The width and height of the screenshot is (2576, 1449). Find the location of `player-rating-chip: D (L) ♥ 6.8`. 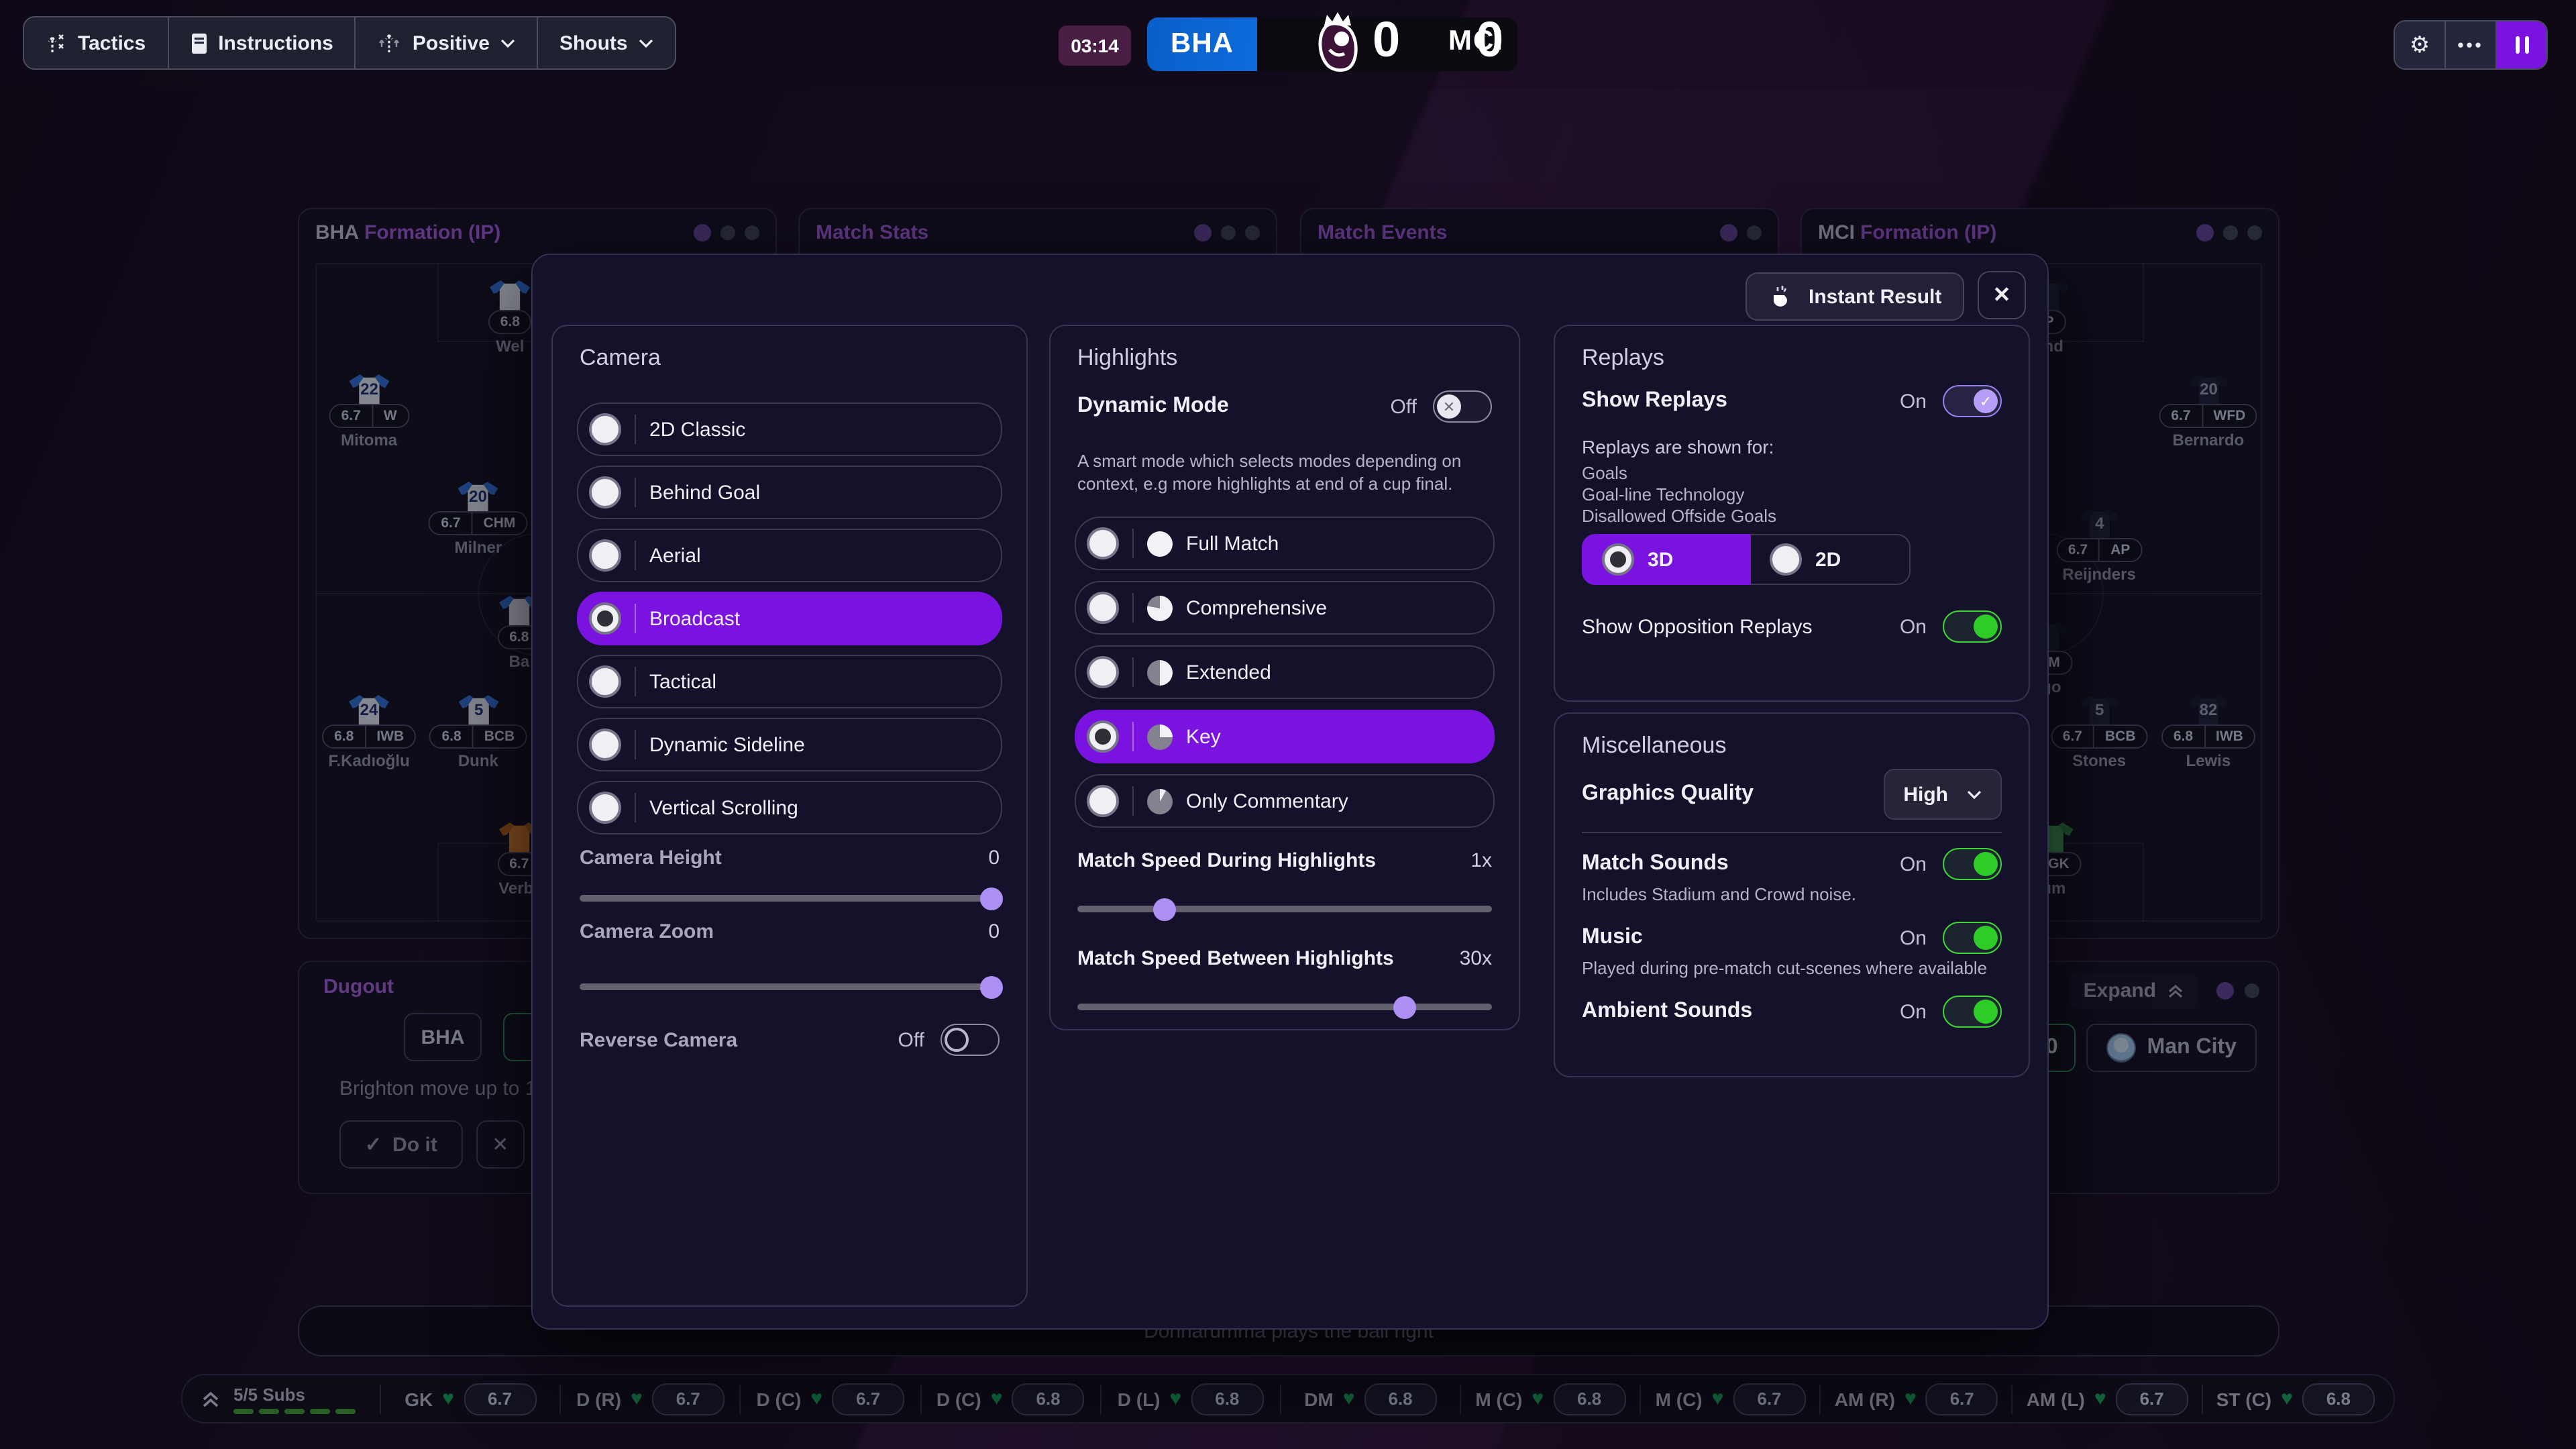

player-rating-chip: D (L) ♥ 6.8 is located at coordinates (1190, 1399).